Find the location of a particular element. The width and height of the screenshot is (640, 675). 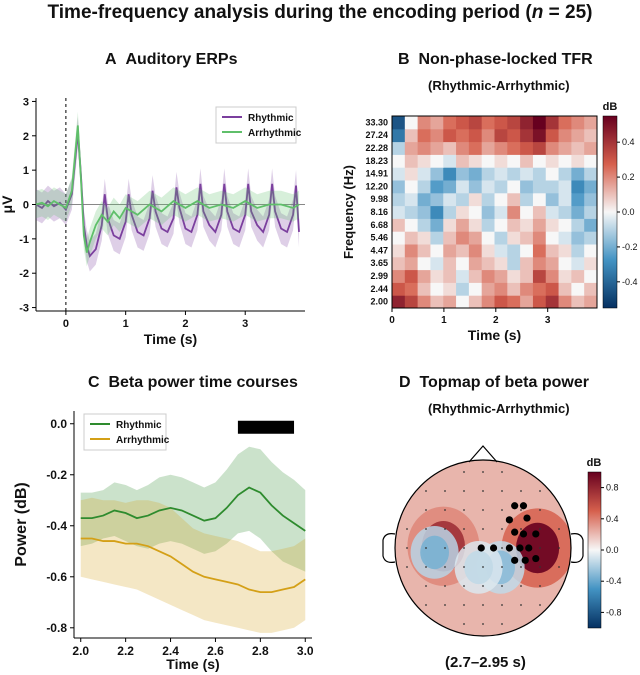

panel-c-ci-arrhythmic is located at coordinates (193, 565).